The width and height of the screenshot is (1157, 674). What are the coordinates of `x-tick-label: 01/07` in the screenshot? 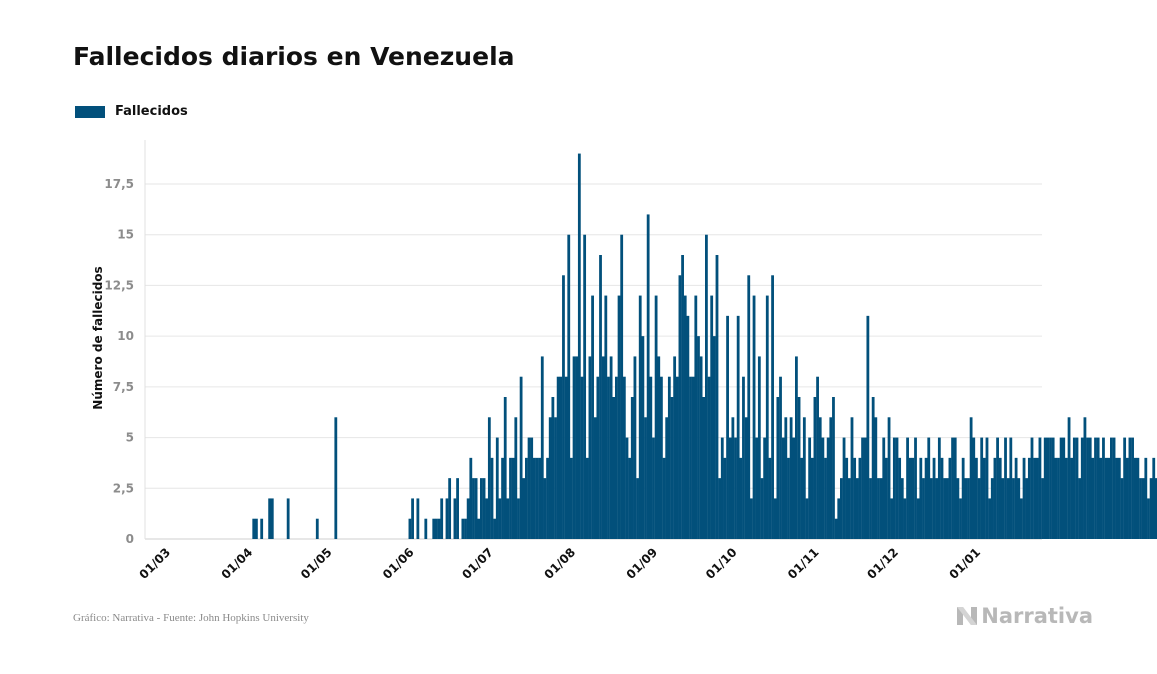 It's located at (477, 563).